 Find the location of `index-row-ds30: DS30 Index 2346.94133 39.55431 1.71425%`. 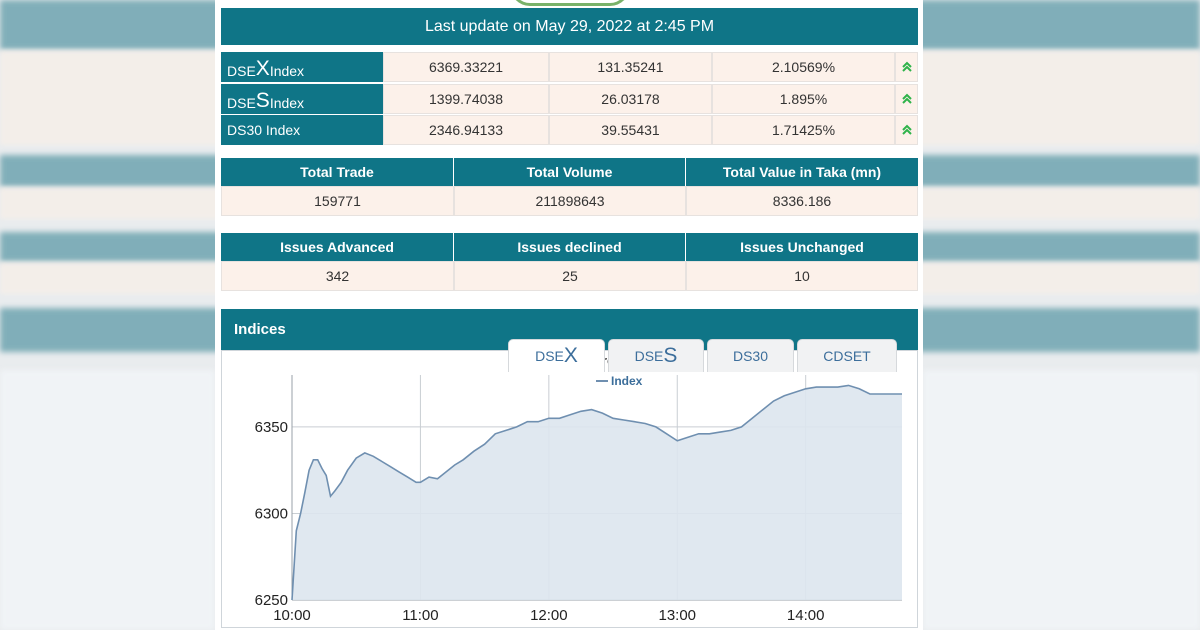

index-row-ds30: DS30 Index 2346.94133 39.55431 1.71425% is located at coordinates (569, 130).